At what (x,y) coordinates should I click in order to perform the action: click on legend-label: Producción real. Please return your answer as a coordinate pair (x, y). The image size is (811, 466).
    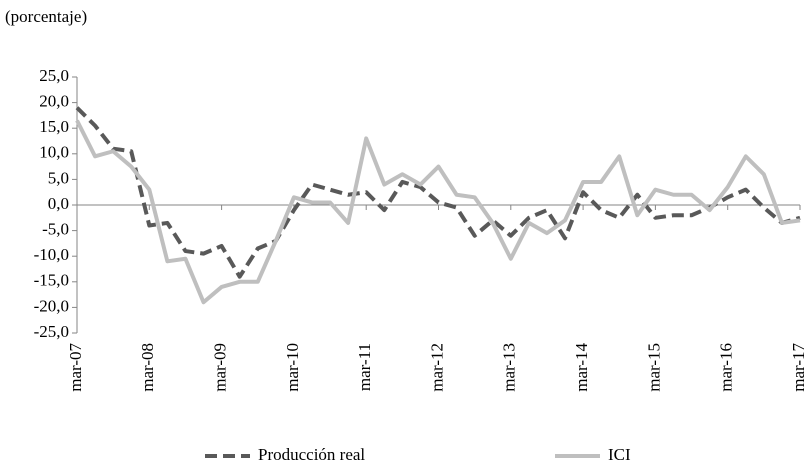
    Looking at the image, I should click on (311, 454).